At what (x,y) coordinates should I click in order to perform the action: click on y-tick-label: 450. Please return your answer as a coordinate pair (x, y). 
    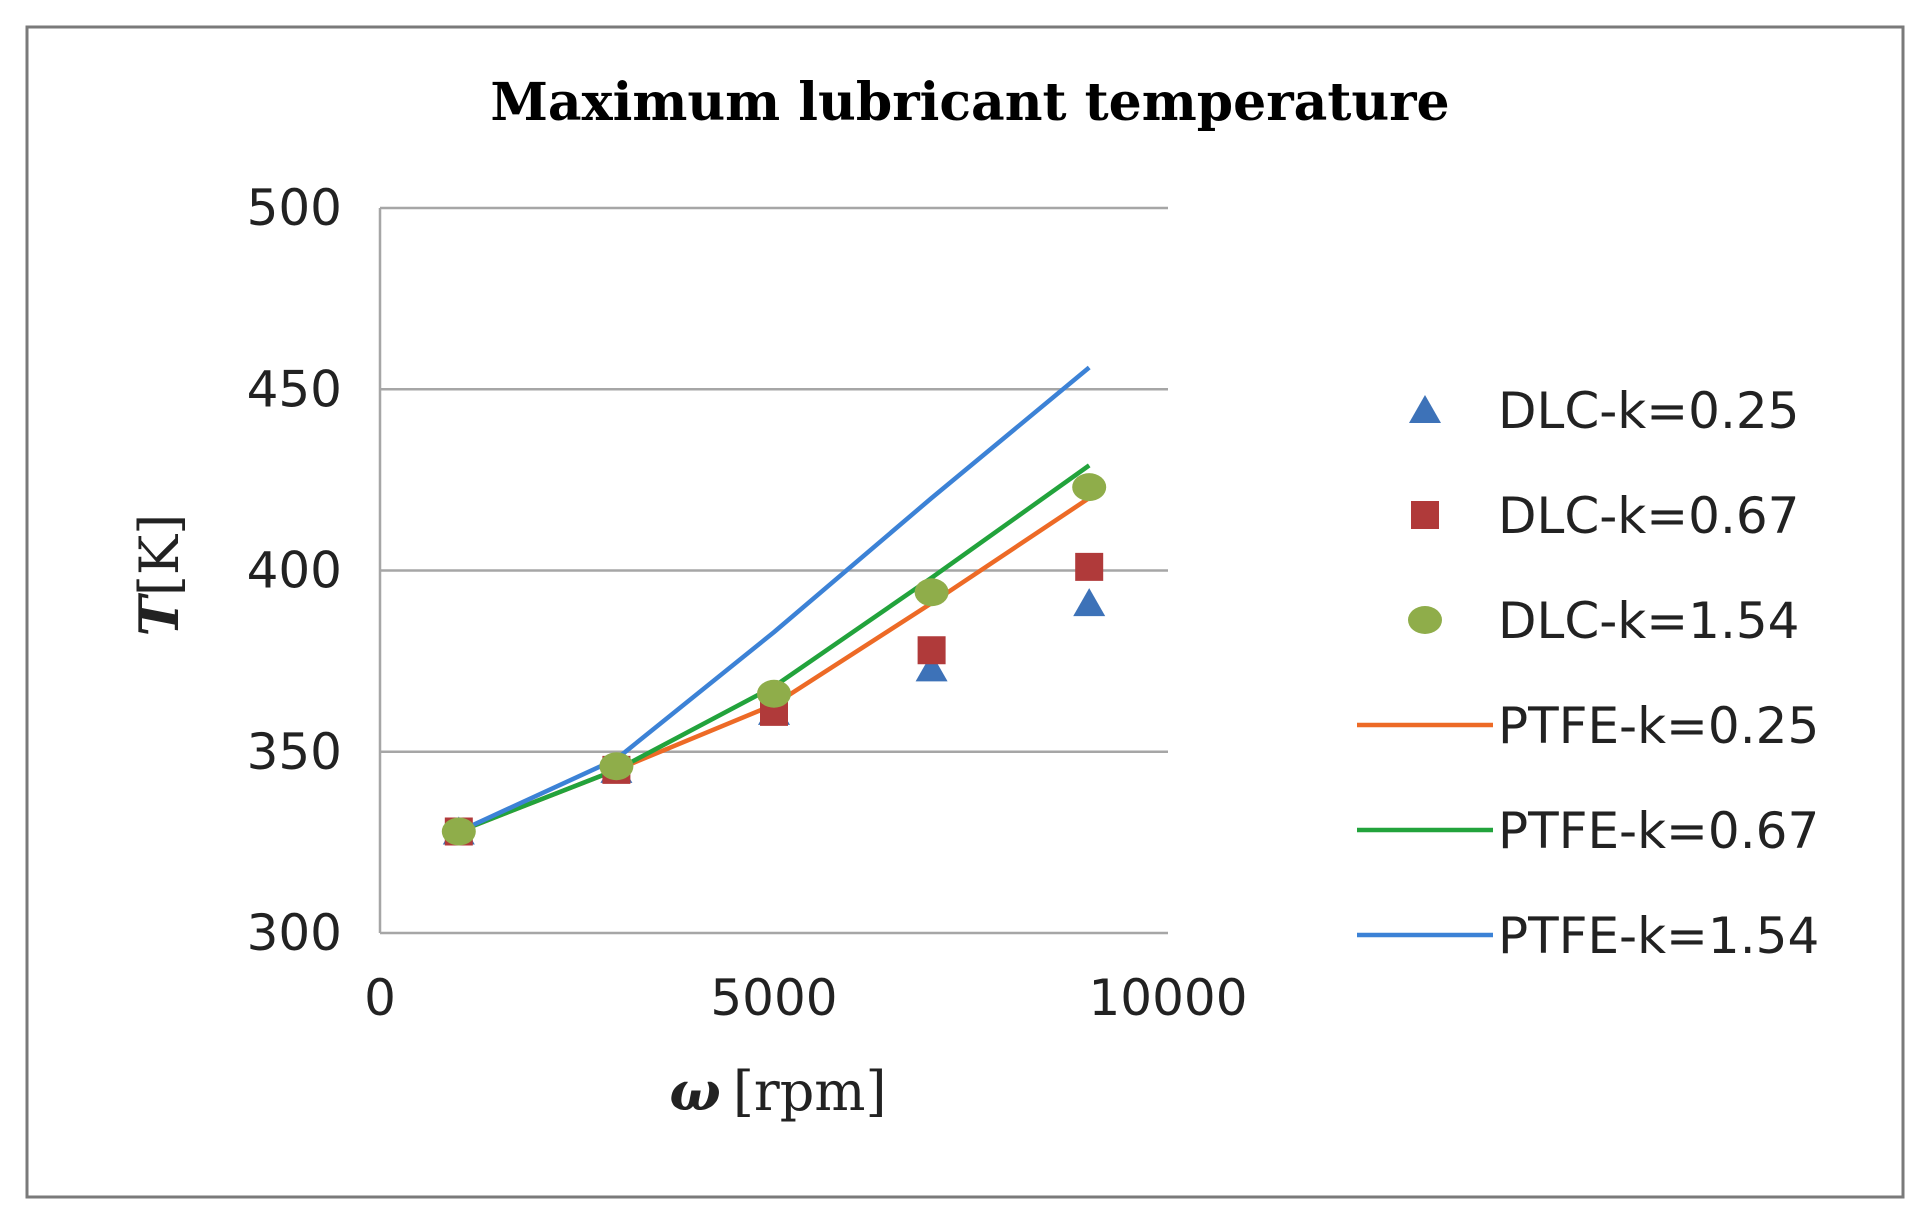
    Looking at the image, I should click on (294, 389).